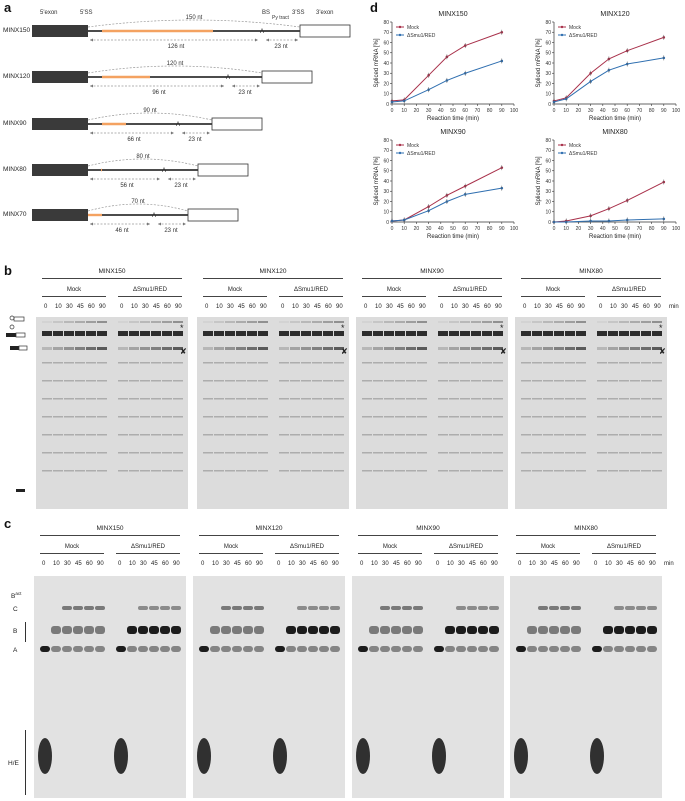 The height and width of the screenshot is (801, 685). What do you see at coordinates (175, 69) in the screenshot?
I see `intron-length-arc` at bounding box center [175, 69].